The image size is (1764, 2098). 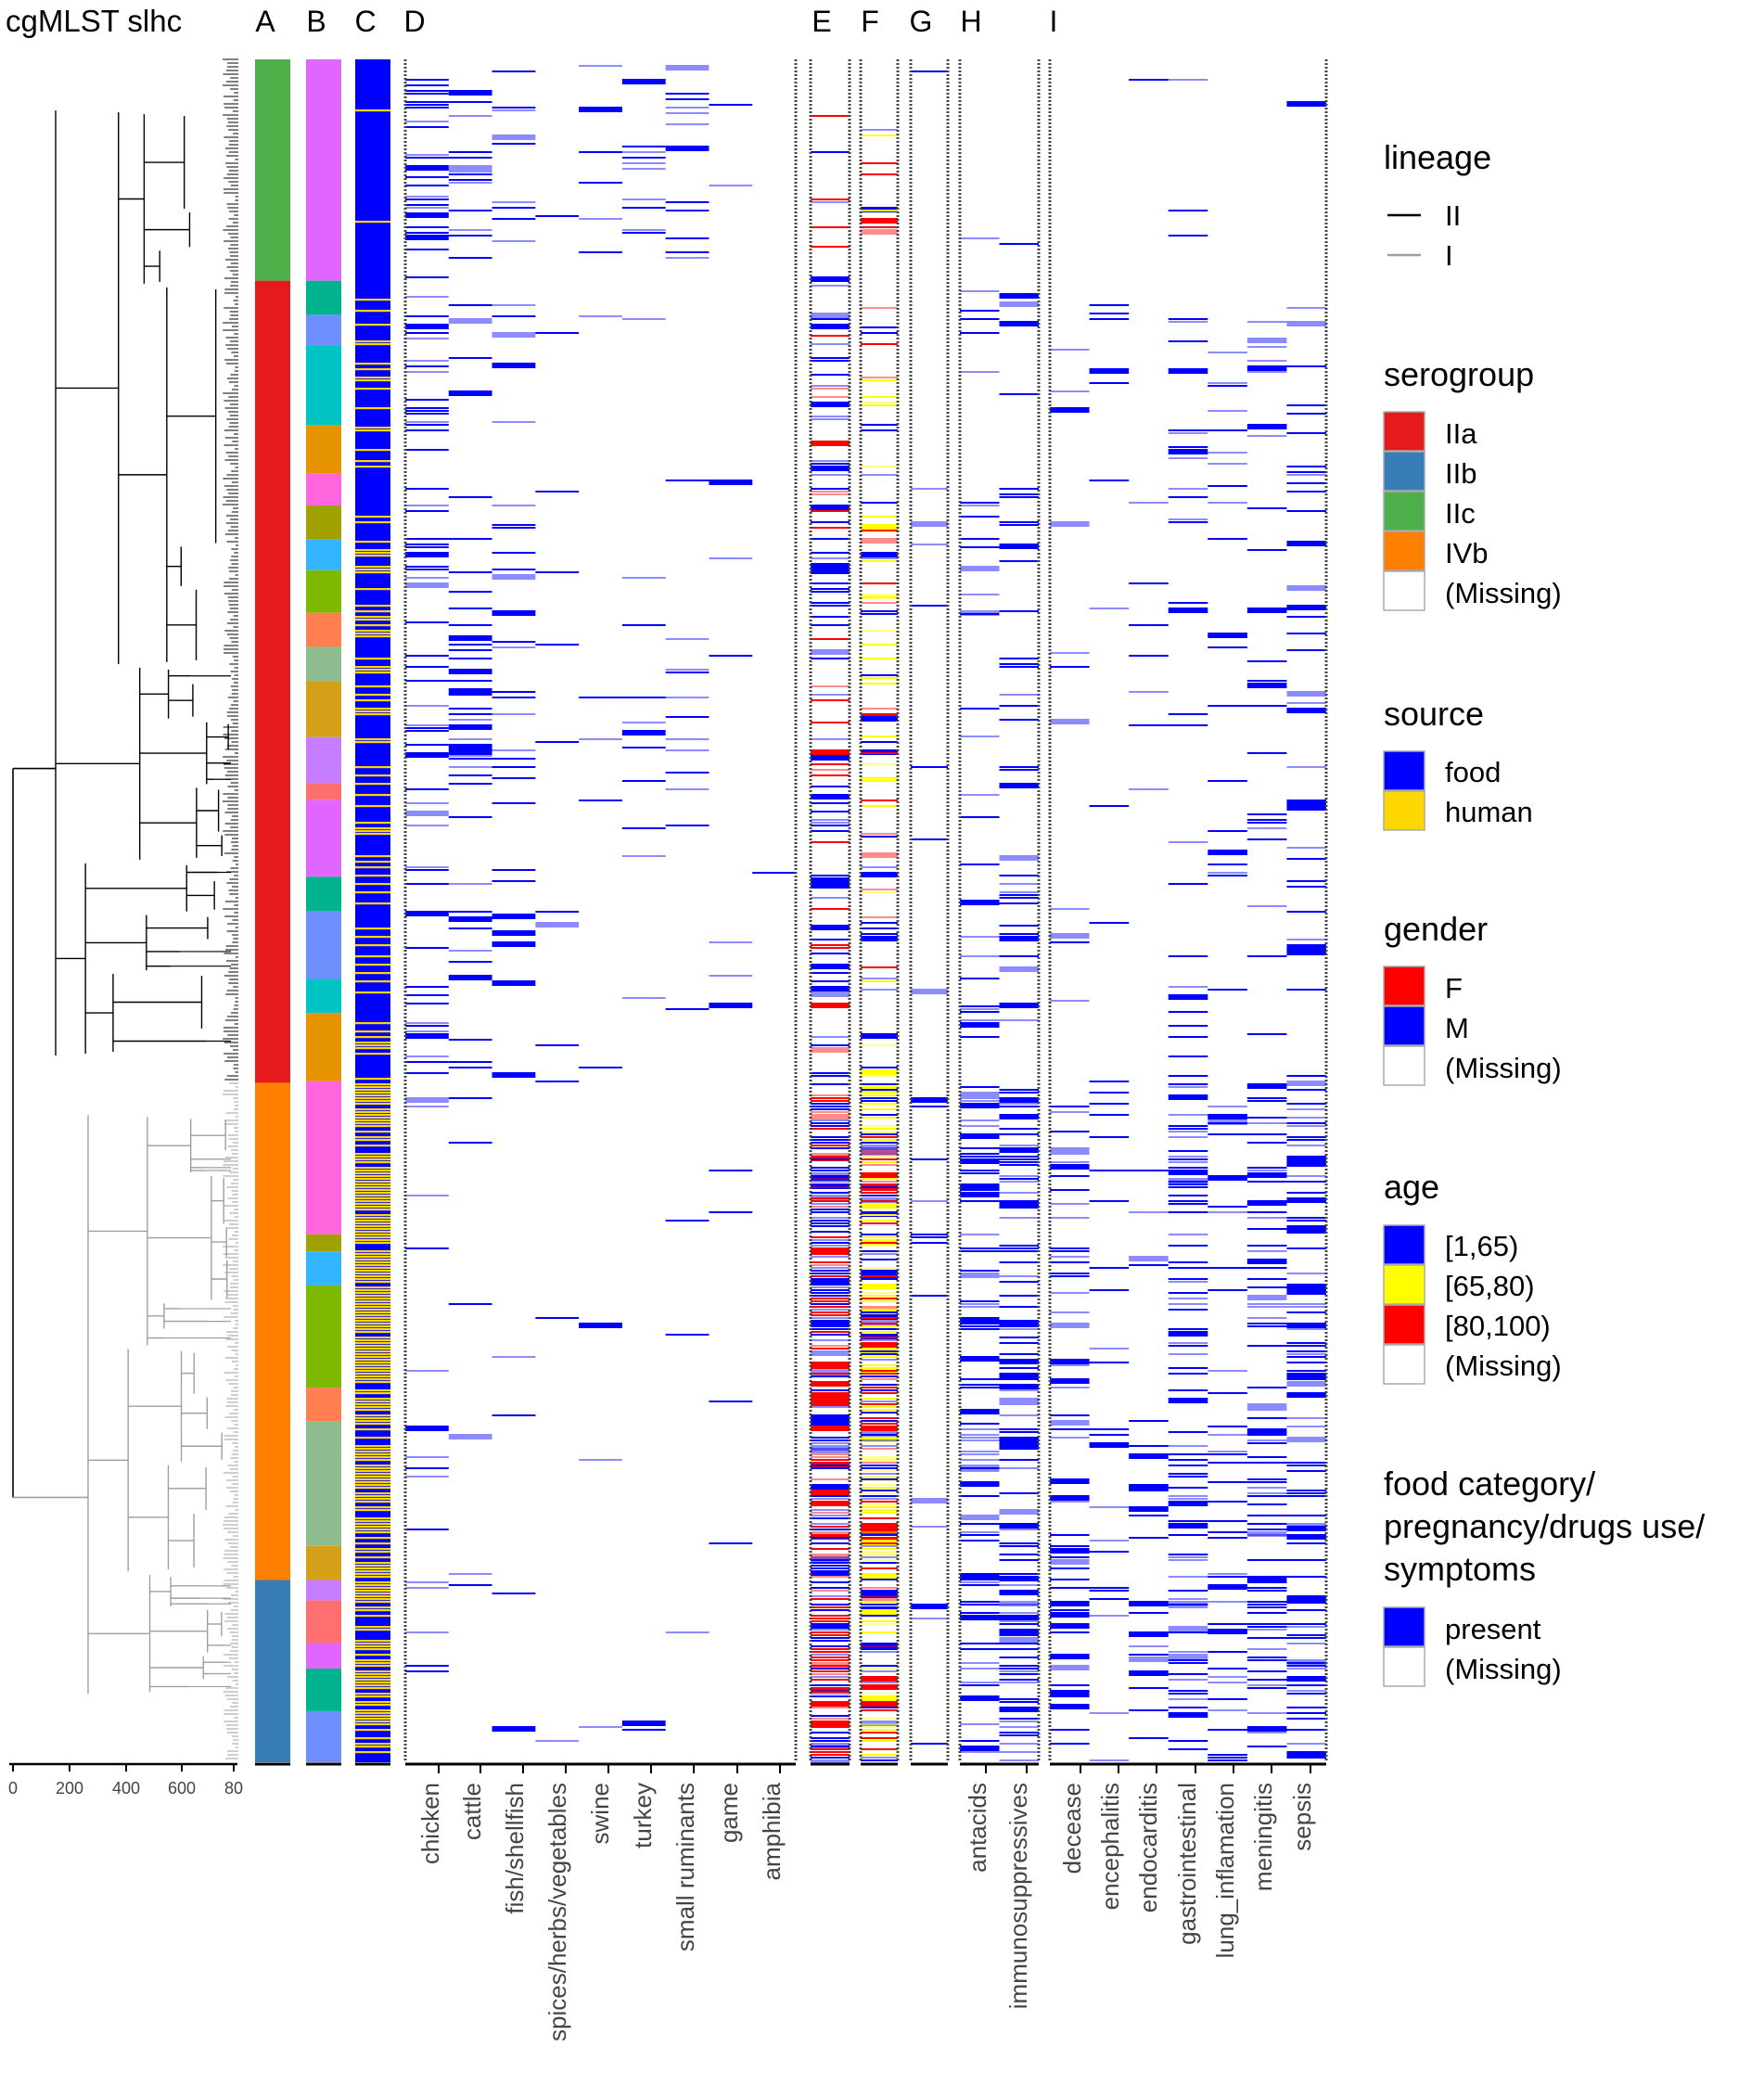 I want to click on legend-swatch, so click(x=1404, y=590).